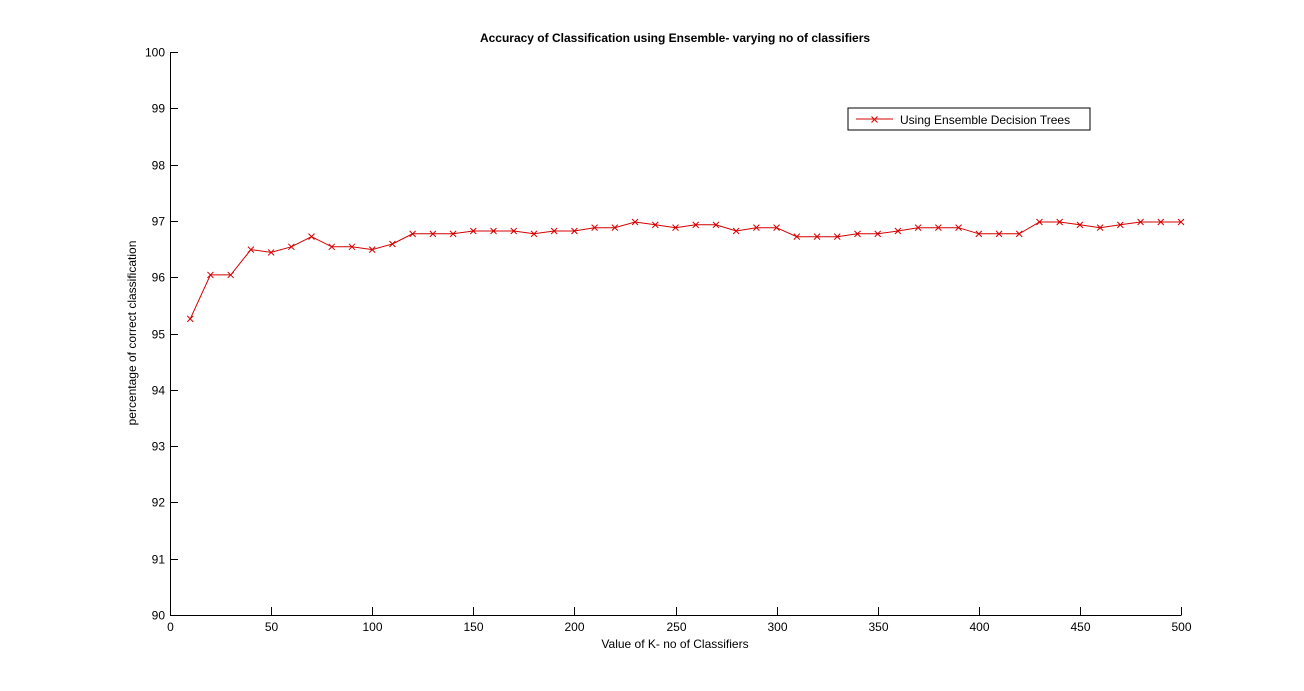 The width and height of the screenshot is (1304, 691). I want to click on x-tick-label: 500, so click(1181, 627).